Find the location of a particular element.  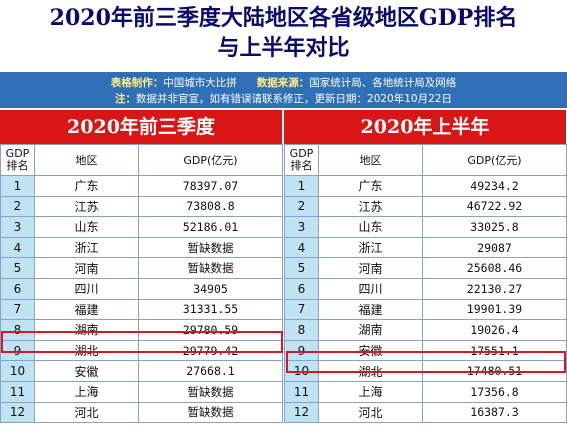

panel-h1-header: 2020年上半年 is located at coordinates (425, 127).